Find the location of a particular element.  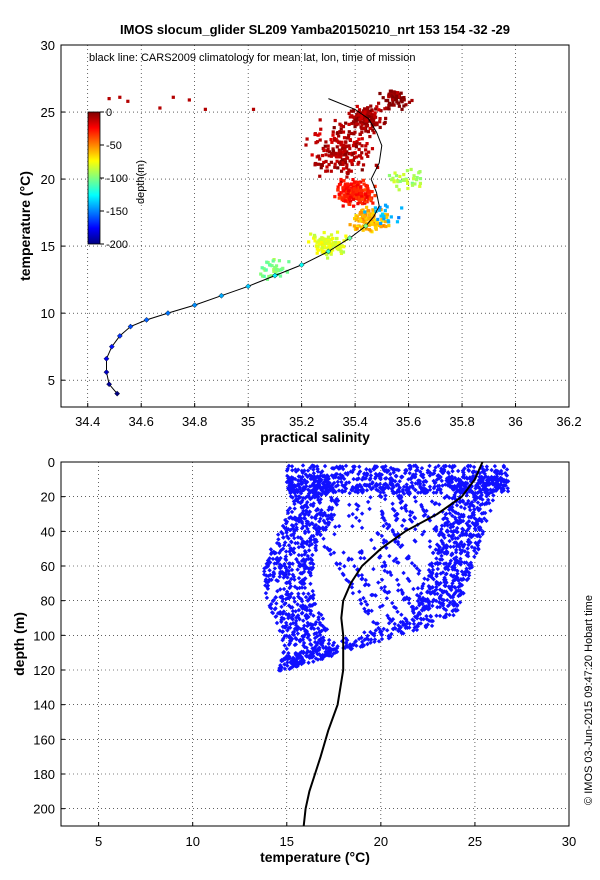

profile-y-tick-label: 180 is located at coordinates (44, 774).